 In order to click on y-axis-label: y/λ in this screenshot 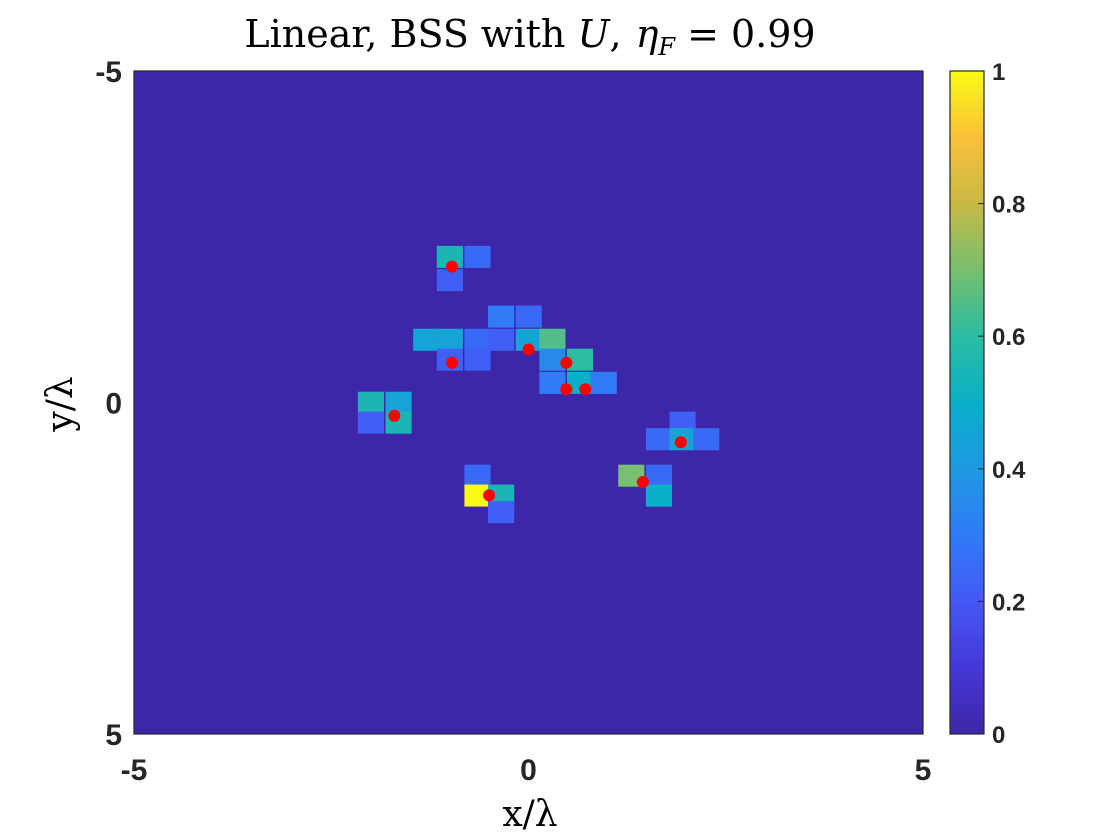, I will do `click(60, 404)`.